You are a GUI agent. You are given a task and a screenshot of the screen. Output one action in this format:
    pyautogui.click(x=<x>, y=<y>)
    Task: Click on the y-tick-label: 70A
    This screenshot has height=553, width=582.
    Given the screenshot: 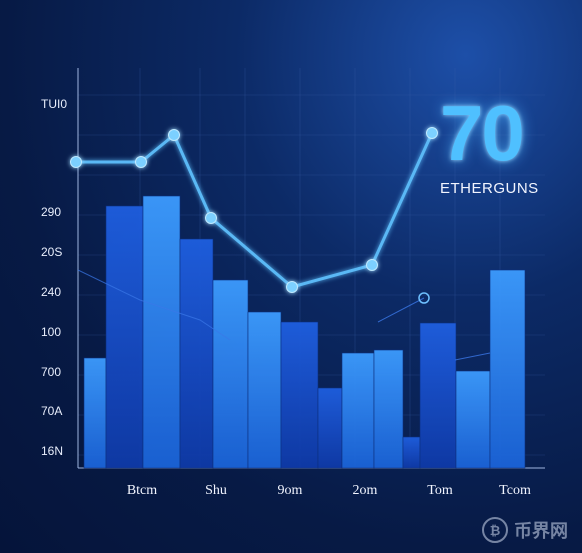 What is the action you would take?
    pyautogui.click(x=51, y=411)
    